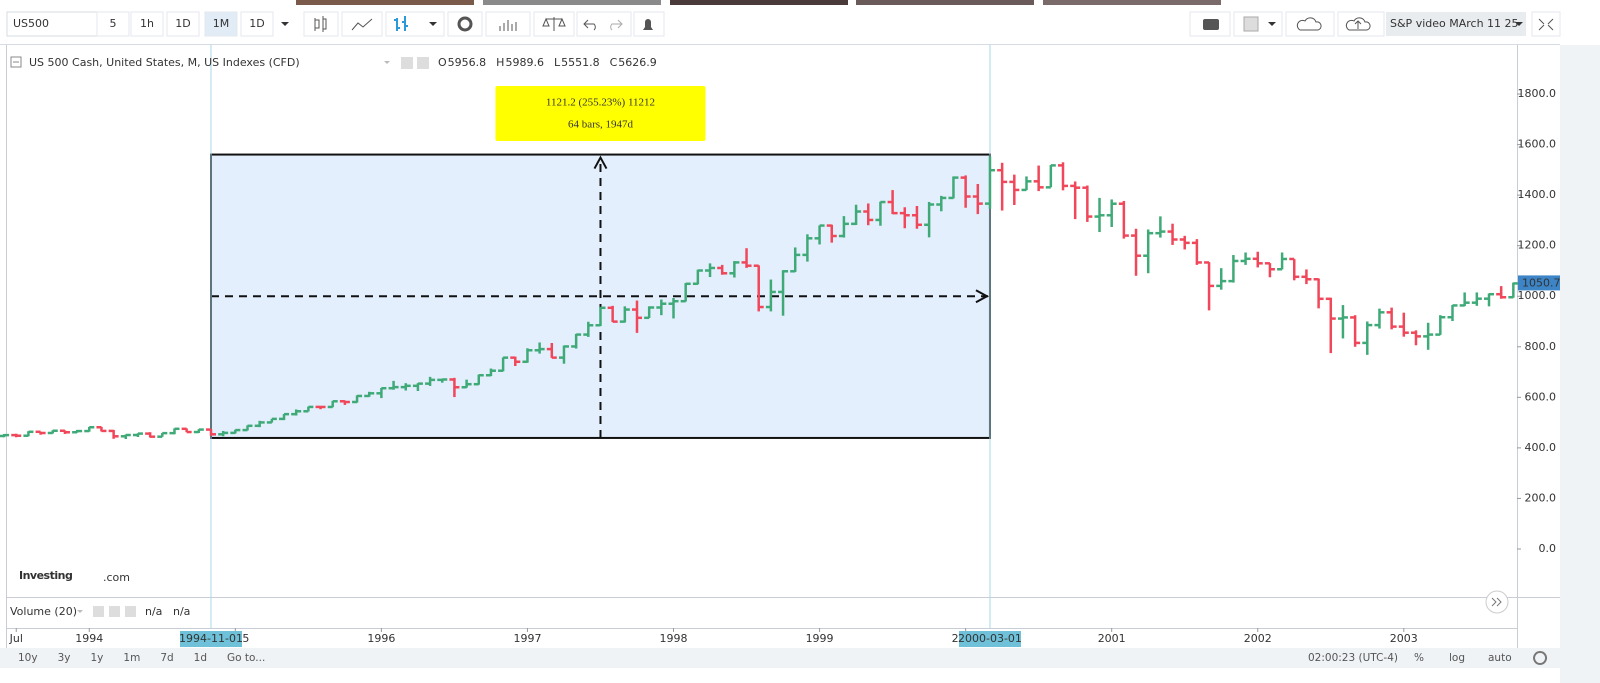  Describe the element at coordinates (31, 23) in the screenshot. I see `symbol: US500` at that location.